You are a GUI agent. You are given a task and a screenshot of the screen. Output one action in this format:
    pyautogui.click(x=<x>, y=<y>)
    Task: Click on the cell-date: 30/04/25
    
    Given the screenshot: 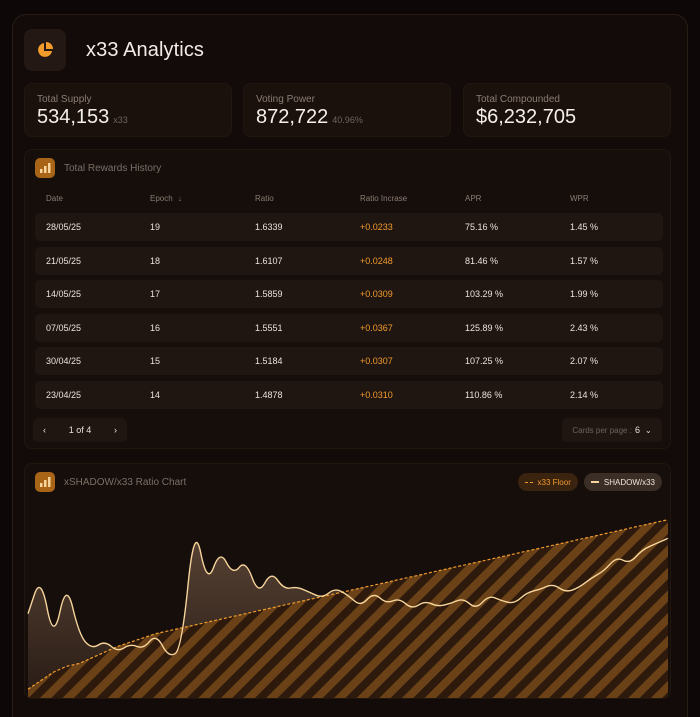 What is the action you would take?
    pyautogui.click(x=64, y=361)
    